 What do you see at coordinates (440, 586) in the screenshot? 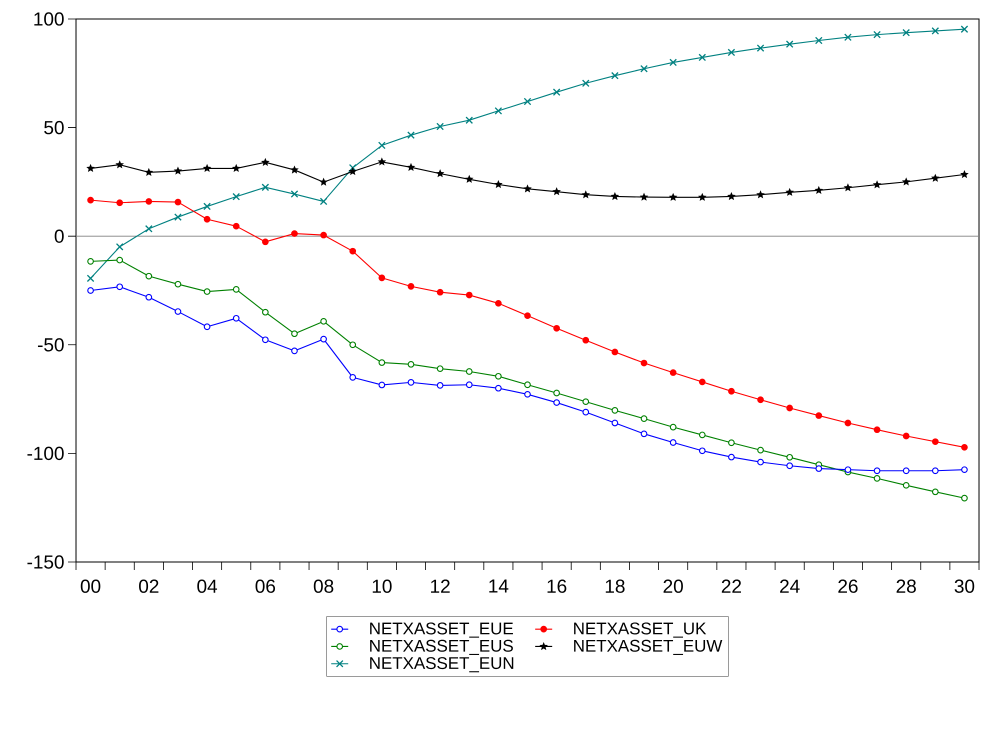
I see `x-tick-label: 12` at bounding box center [440, 586].